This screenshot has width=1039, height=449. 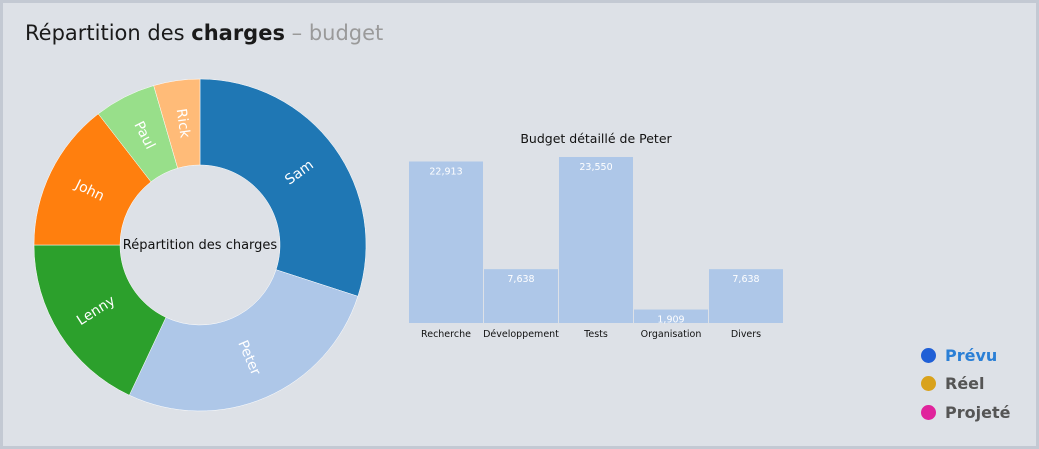 I want to click on bar-category-label-5: Divers, so click(x=746, y=334).